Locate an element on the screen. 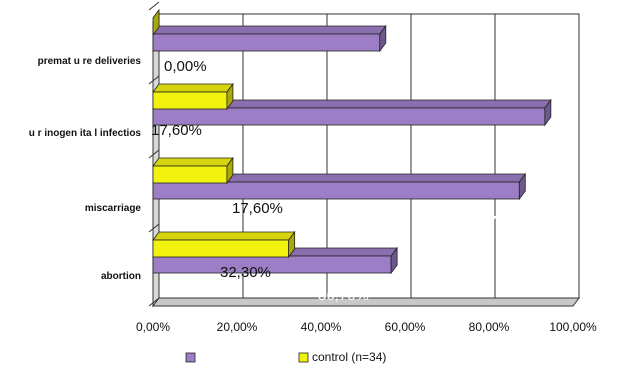 The height and width of the screenshot is (372, 621). category-label-0: abortion is located at coordinates (121, 276).